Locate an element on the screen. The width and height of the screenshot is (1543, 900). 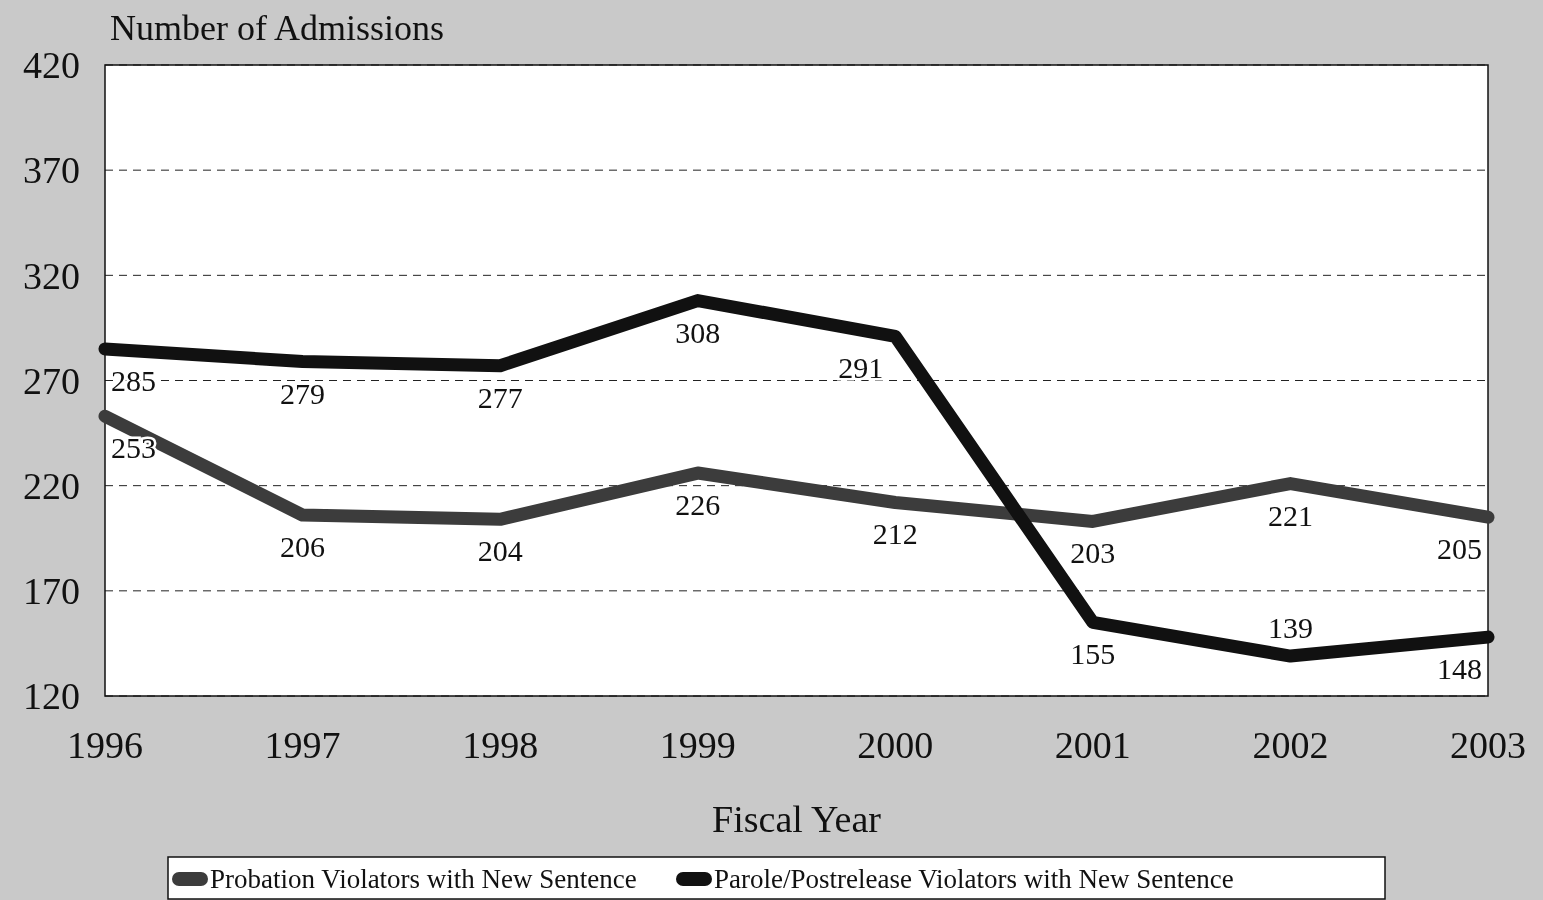
data-label: 279 is located at coordinates (303, 393).